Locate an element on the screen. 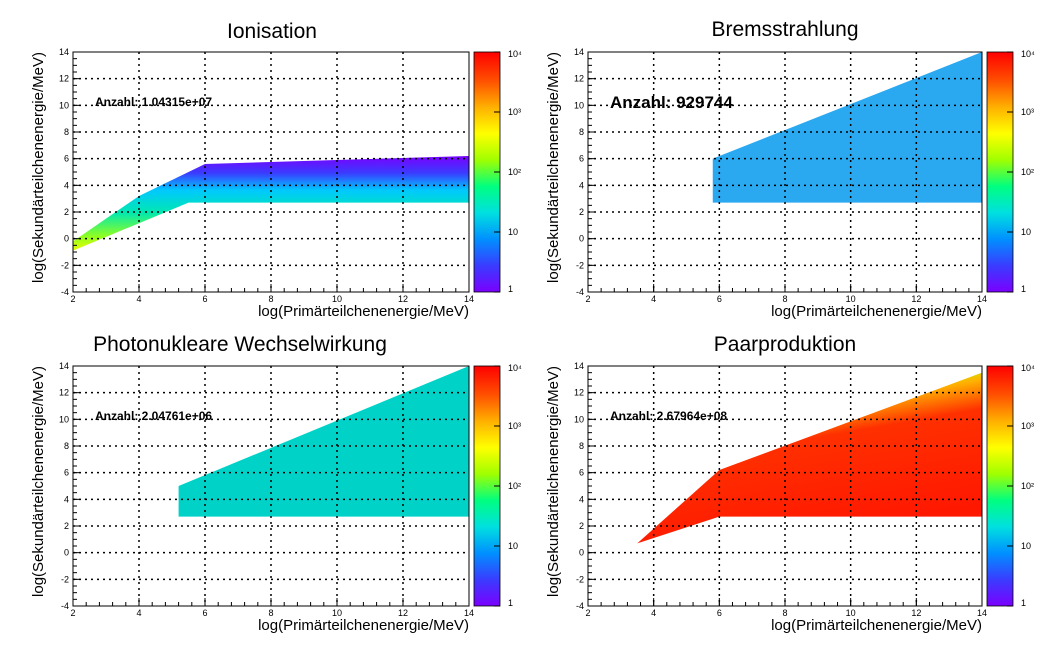 The width and height of the screenshot is (1044, 651). entries-annotation: Anzahl: 929744 is located at coordinates (671, 102).